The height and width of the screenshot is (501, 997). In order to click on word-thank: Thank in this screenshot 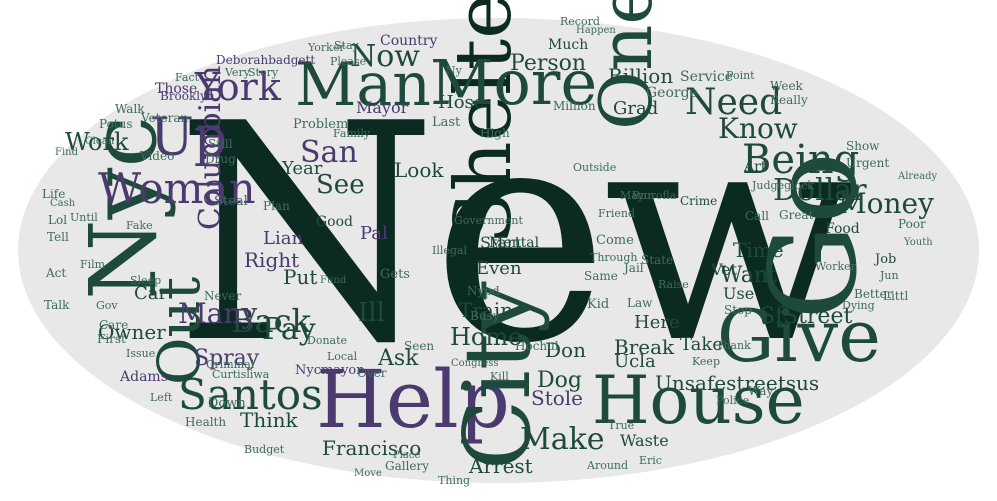, I will do `click(733, 345)`.